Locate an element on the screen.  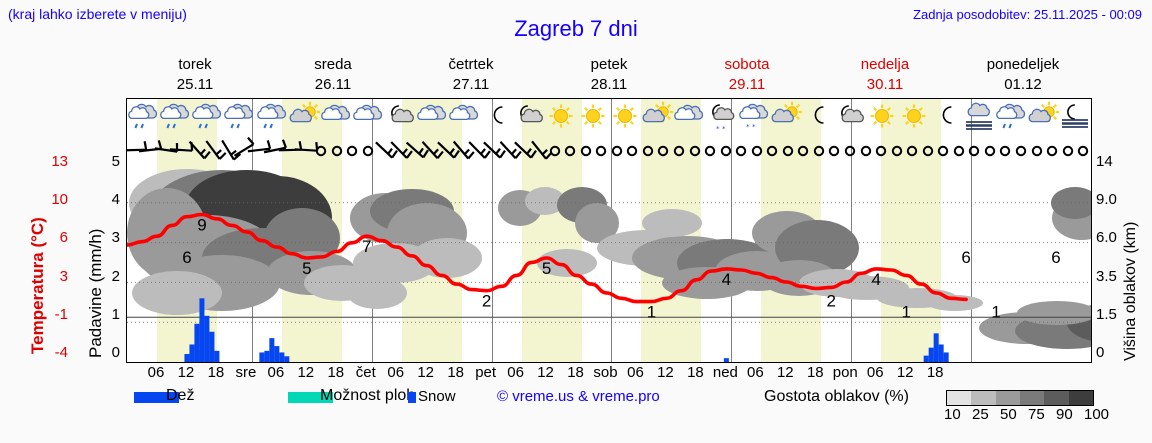
time-label-17: 12 is located at coordinates (665, 372).